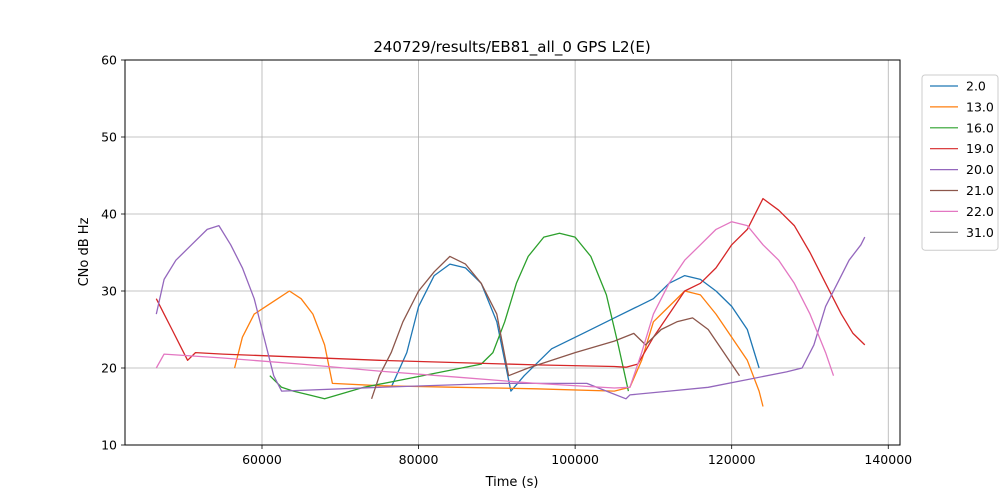 This screenshot has height=500, width=1000. I want to click on y-tick-label: 30, so click(109, 291).